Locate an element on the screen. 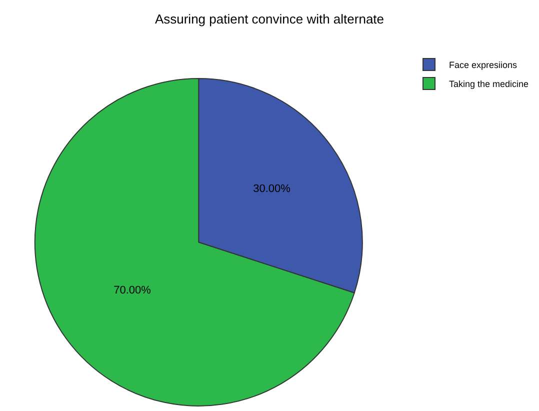 The width and height of the screenshot is (539, 411). data-label: 70.00% is located at coordinates (133, 290).